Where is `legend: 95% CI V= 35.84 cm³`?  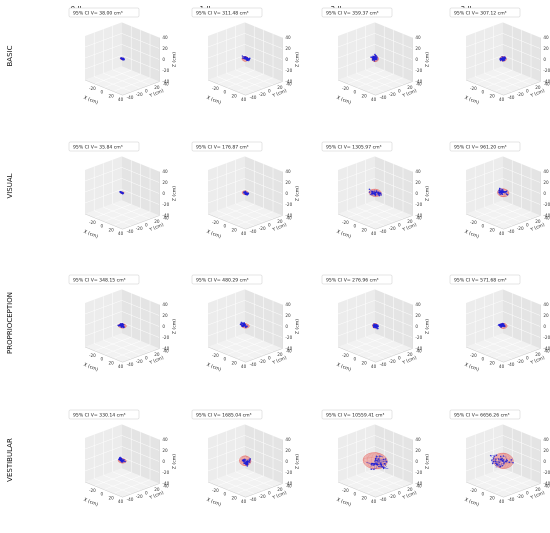 legend: 95% CI V= 35.84 cm³ is located at coordinates (104, 146).